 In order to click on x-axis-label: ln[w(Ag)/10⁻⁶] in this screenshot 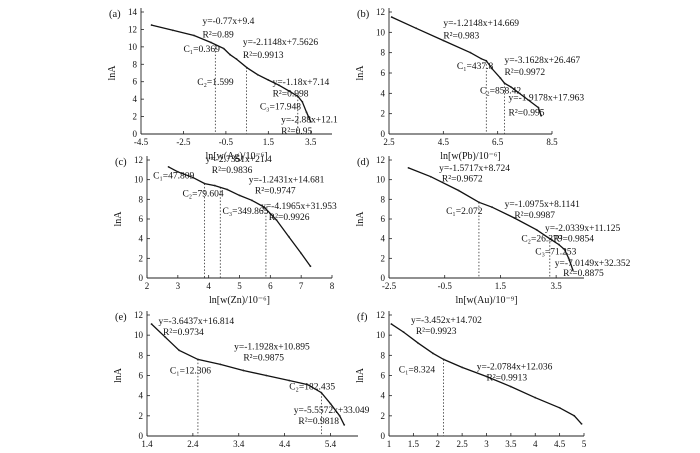, I will do `click(236, 156)`.